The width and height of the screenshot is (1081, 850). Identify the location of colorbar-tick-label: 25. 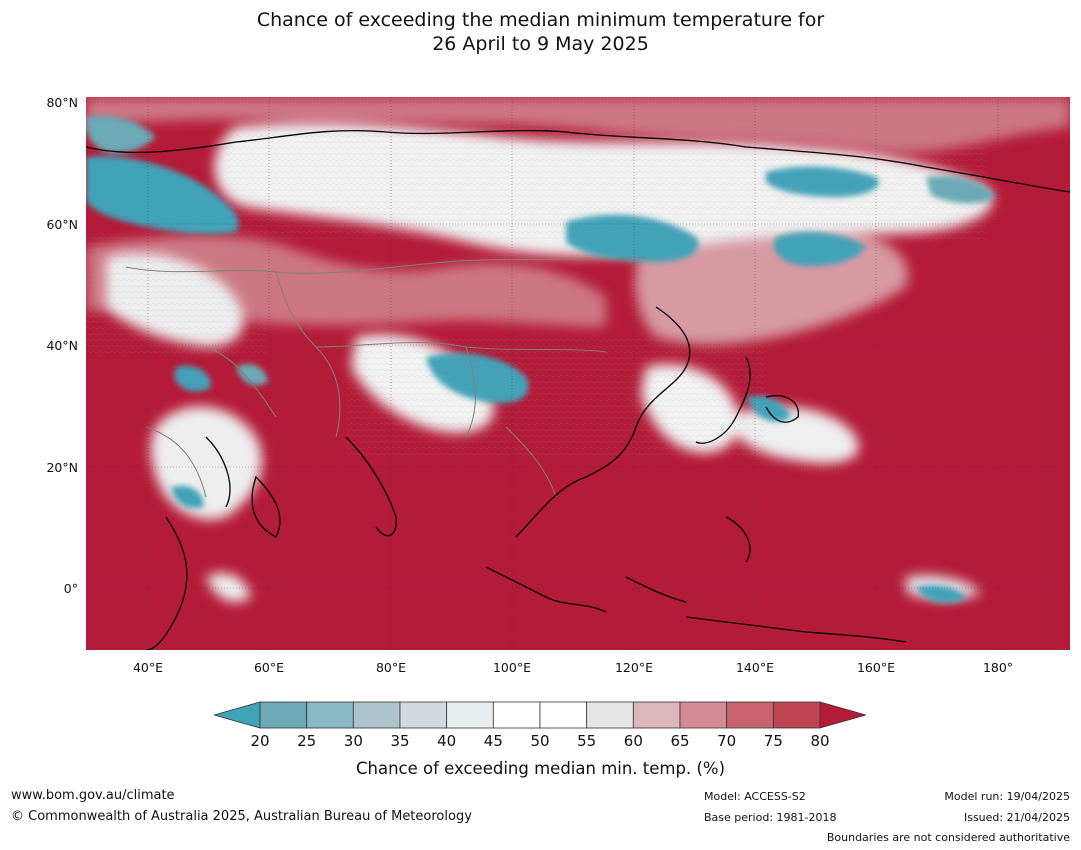
(307, 741).